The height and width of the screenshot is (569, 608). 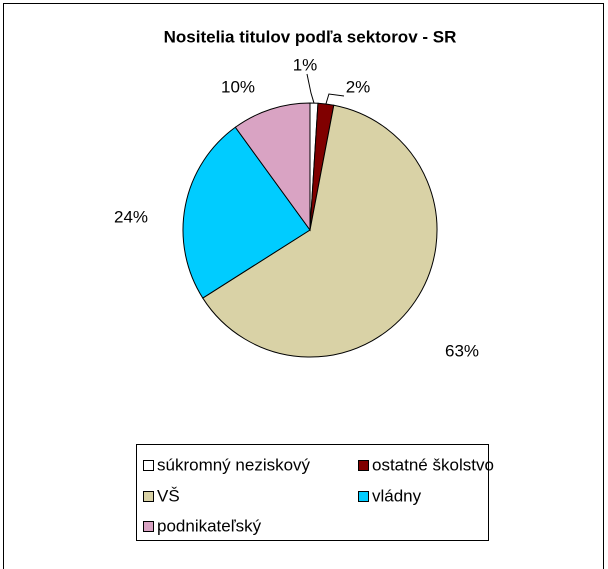 I want to click on data-label: 2%, so click(x=358, y=86).